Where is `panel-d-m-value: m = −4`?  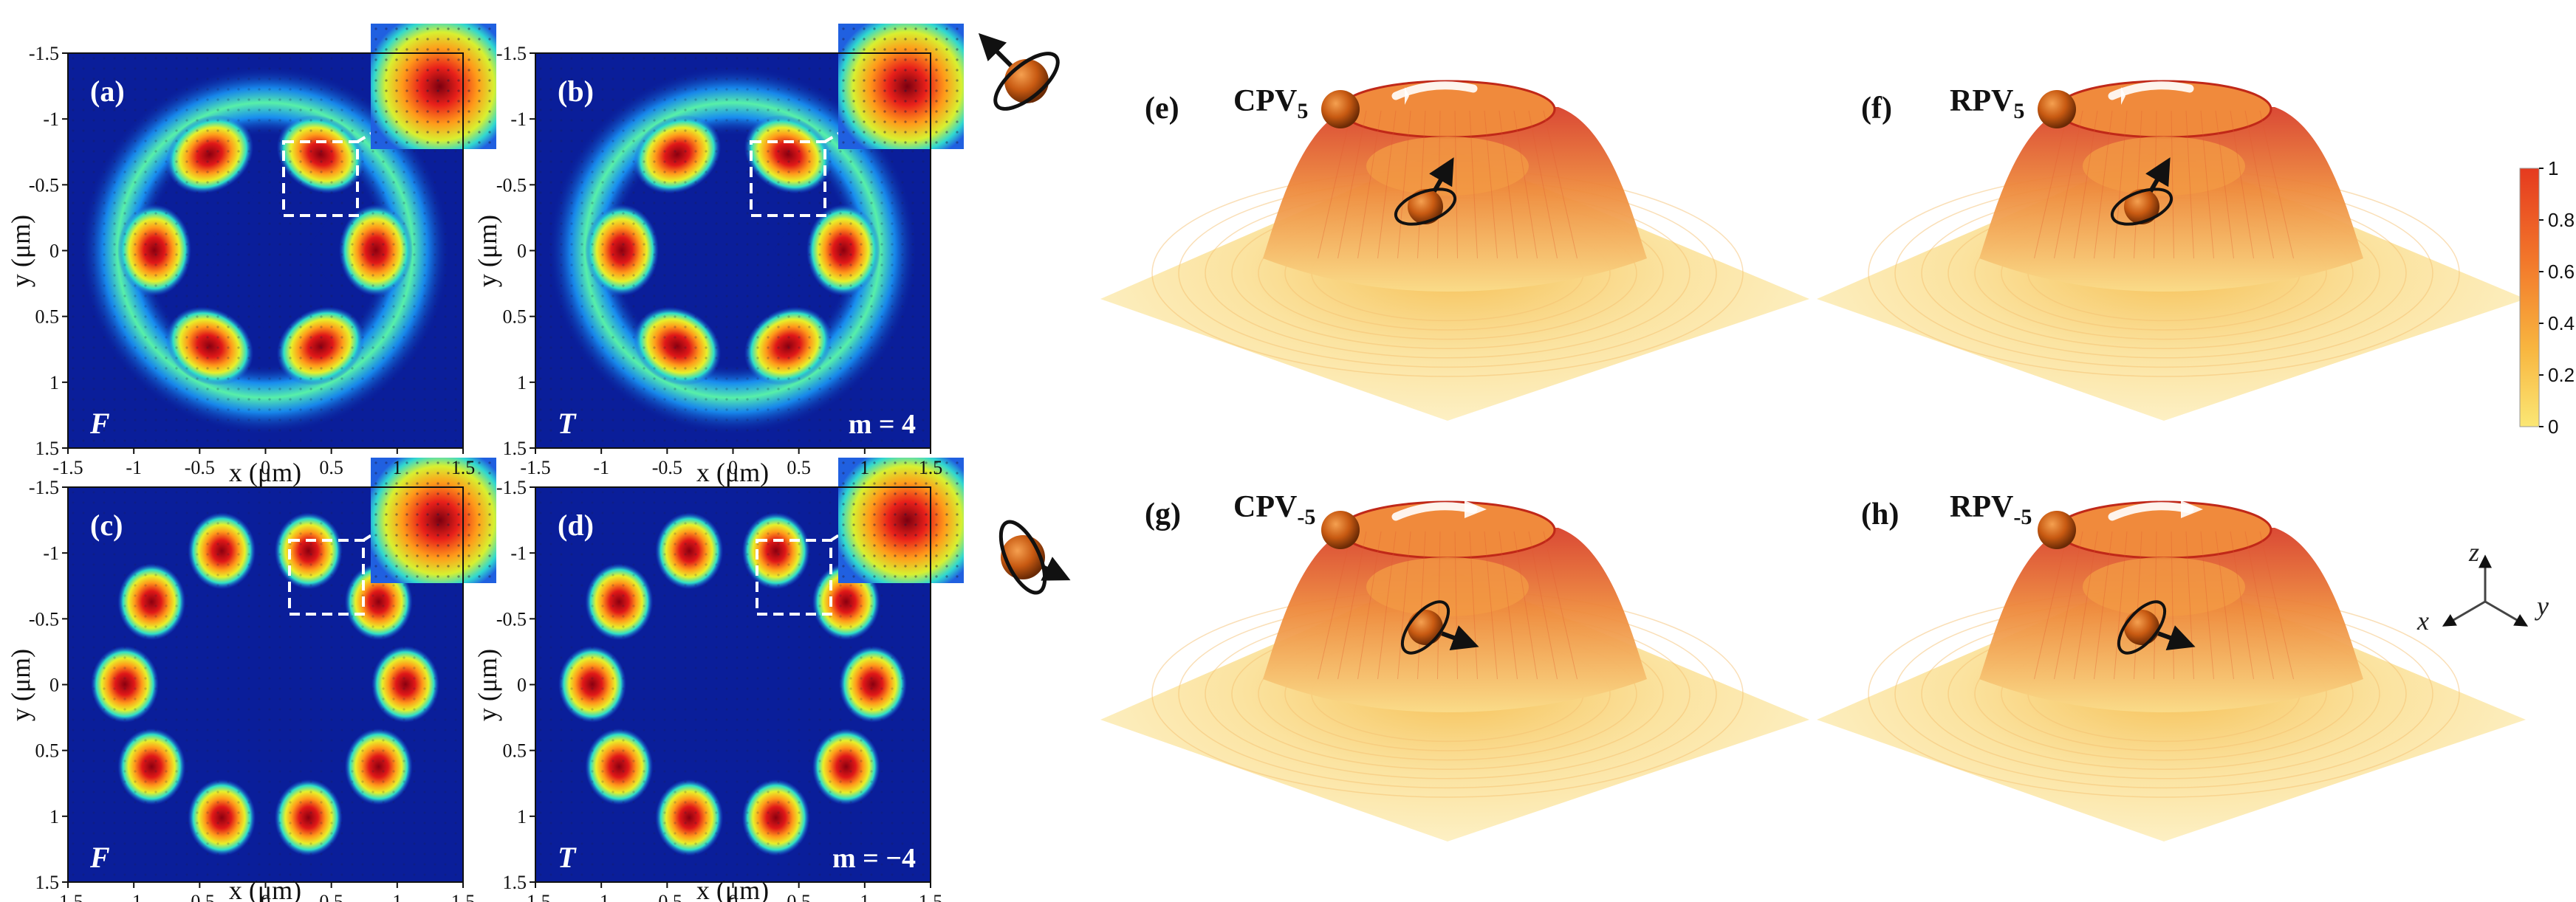
panel-d-m-value: m = −4 is located at coordinates (874, 858).